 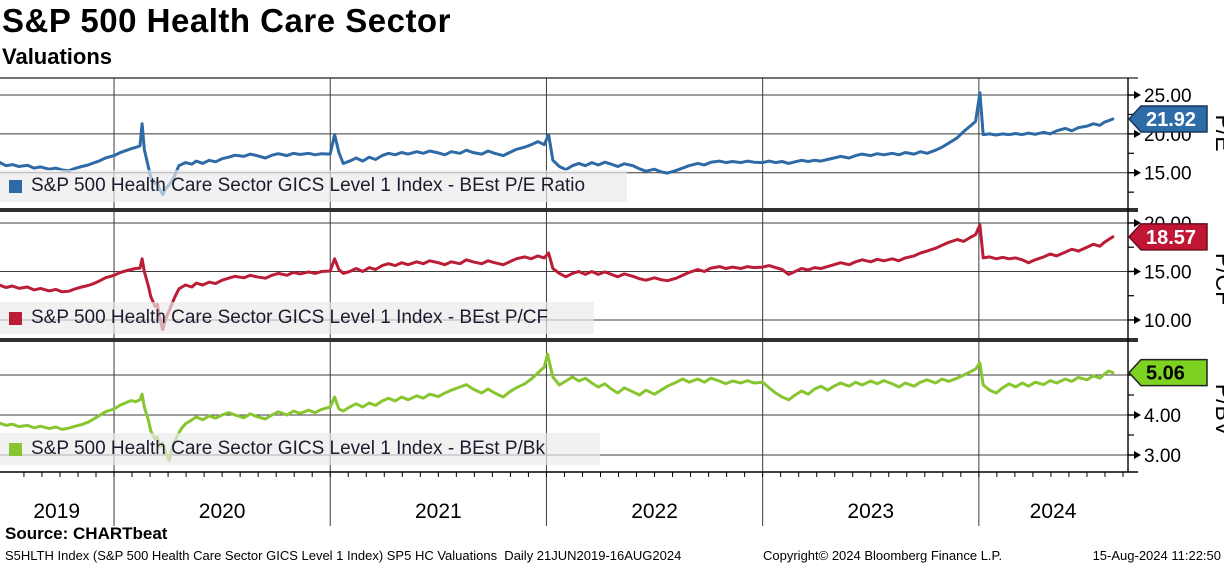 What do you see at coordinates (56, 511) in the screenshot?
I see `x-tick-2019: 2019` at bounding box center [56, 511].